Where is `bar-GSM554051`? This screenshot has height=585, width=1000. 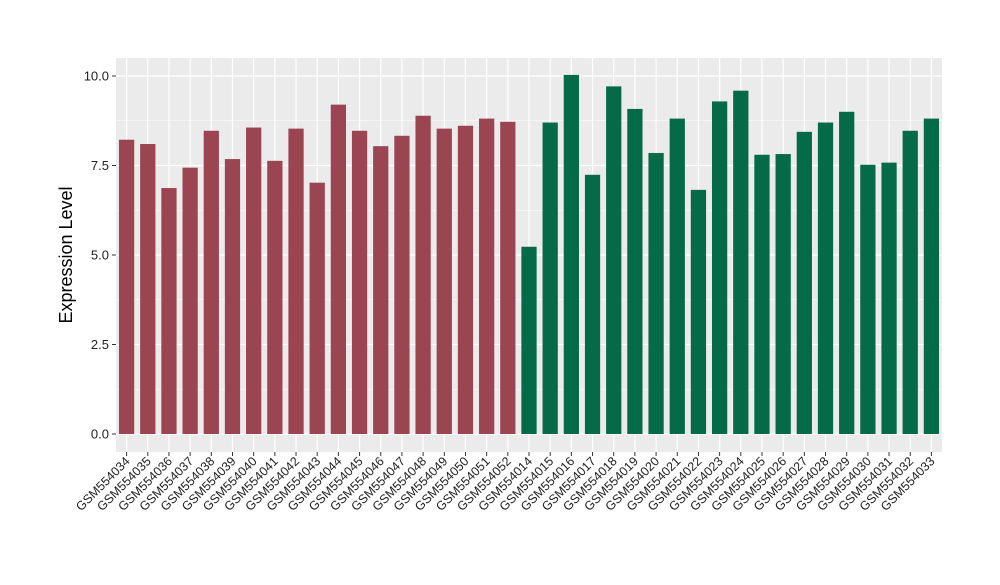
bar-GSM554051 is located at coordinates (487, 276).